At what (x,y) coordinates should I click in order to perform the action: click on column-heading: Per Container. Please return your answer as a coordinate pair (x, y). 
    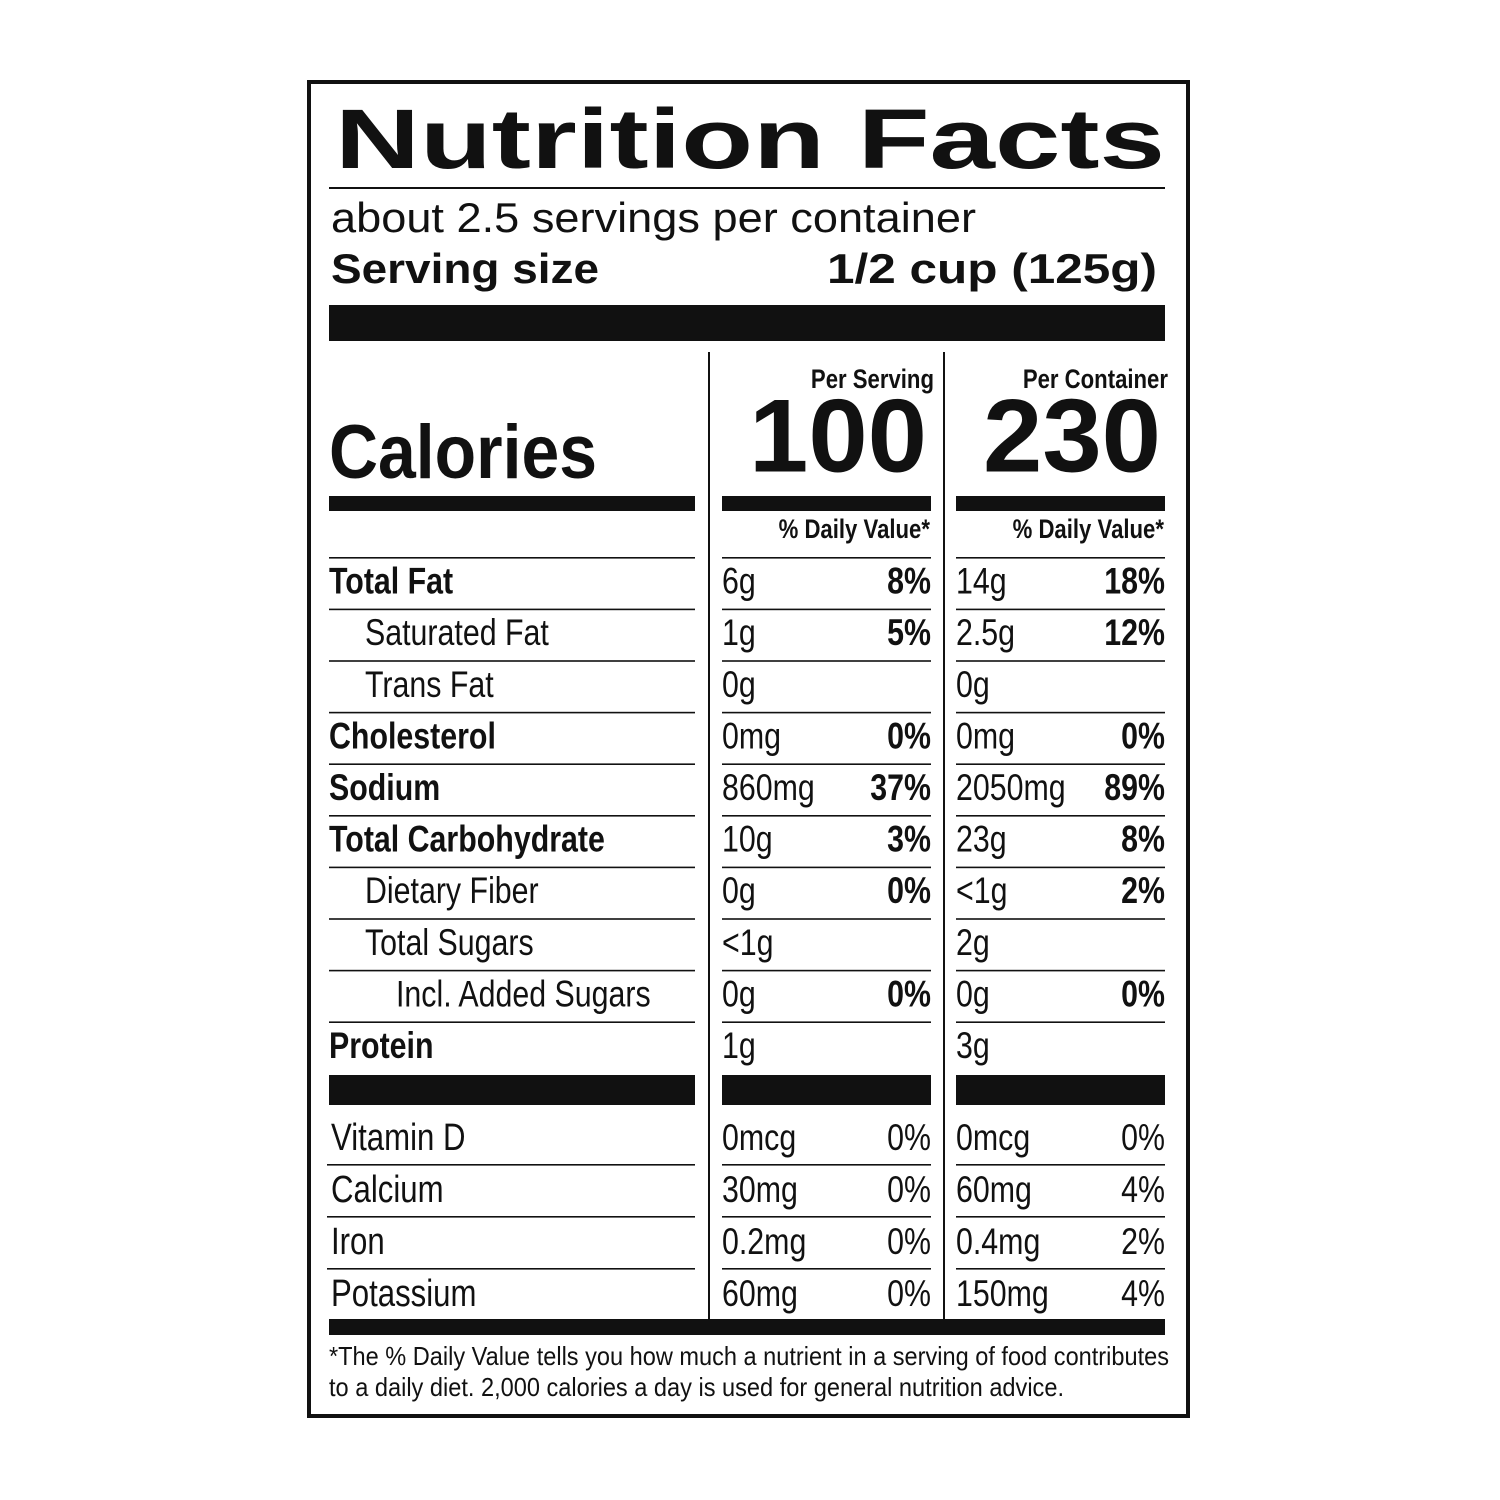
    Looking at the image, I should click on (1096, 379).